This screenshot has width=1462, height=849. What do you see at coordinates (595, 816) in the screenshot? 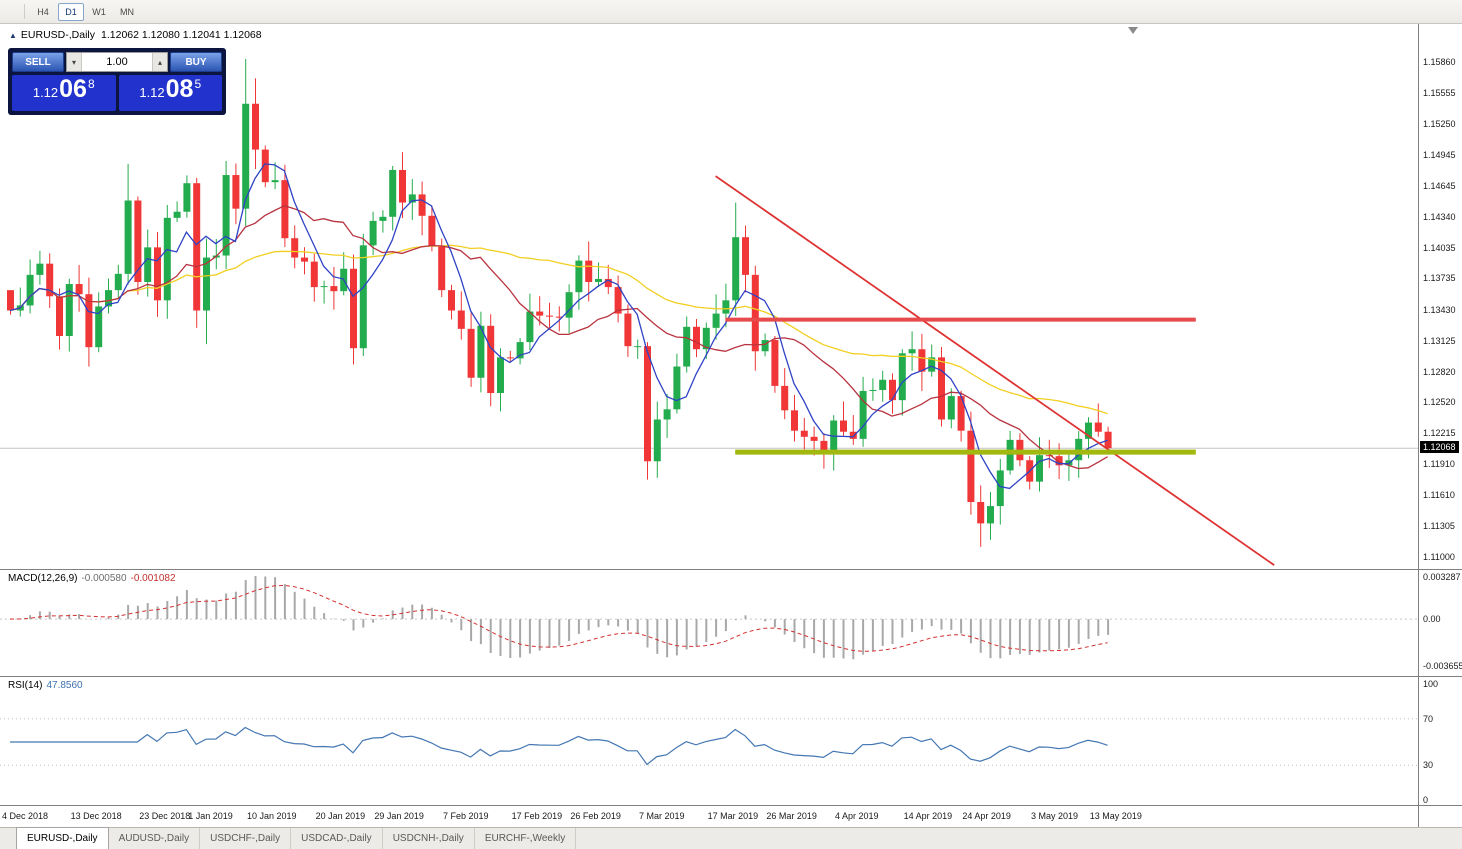
I see `date-axis-label: 26 Feb 2019` at bounding box center [595, 816].